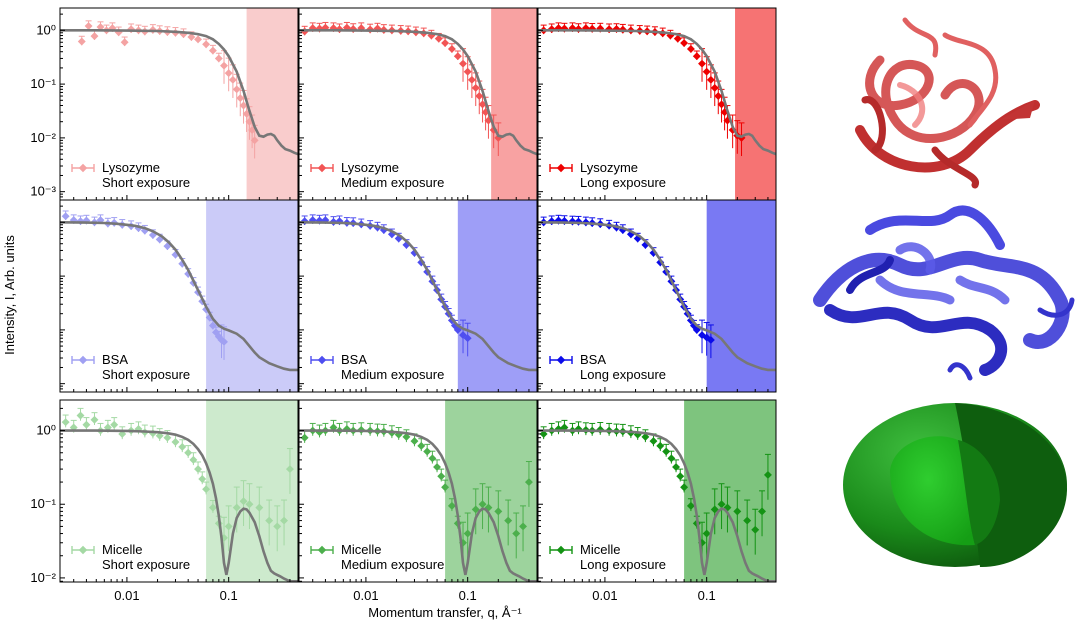  I want to click on y-axis-label: Intensity, I, Arb. units, so click(9, 295).